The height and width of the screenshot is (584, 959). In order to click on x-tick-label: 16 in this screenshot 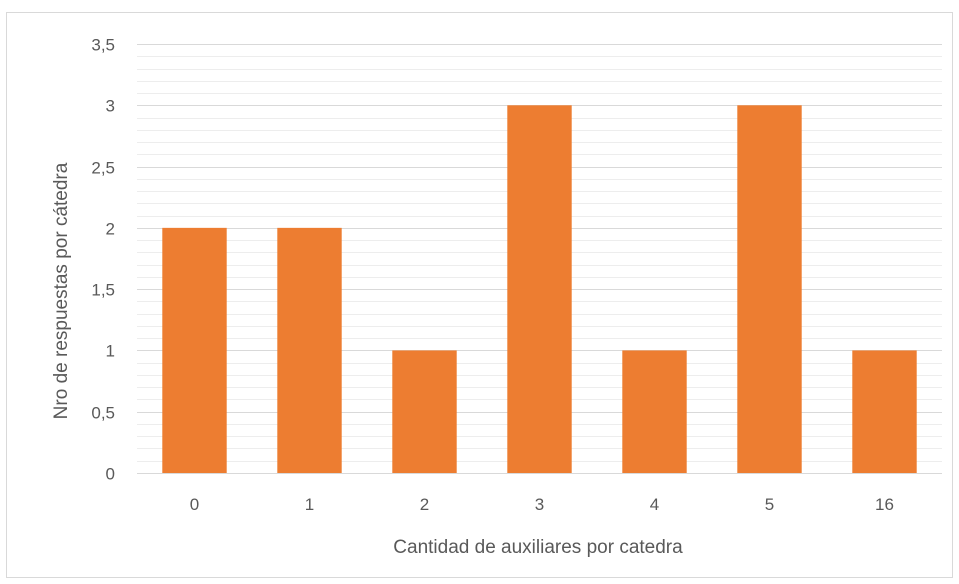, I will do `click(884, 504)`.